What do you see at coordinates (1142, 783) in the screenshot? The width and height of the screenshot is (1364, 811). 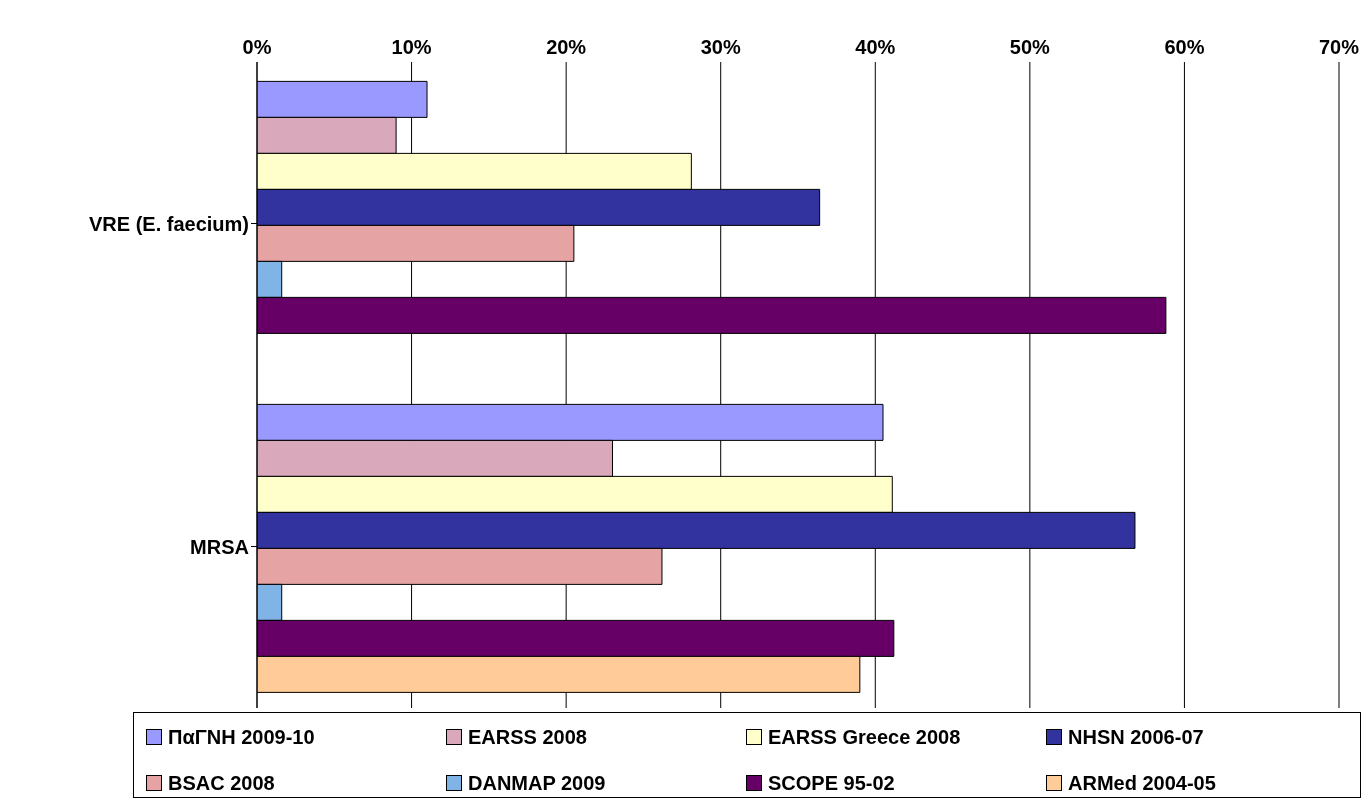 I see `legend-label: ARMed 2004-05` at bounding box center [1142, 783].